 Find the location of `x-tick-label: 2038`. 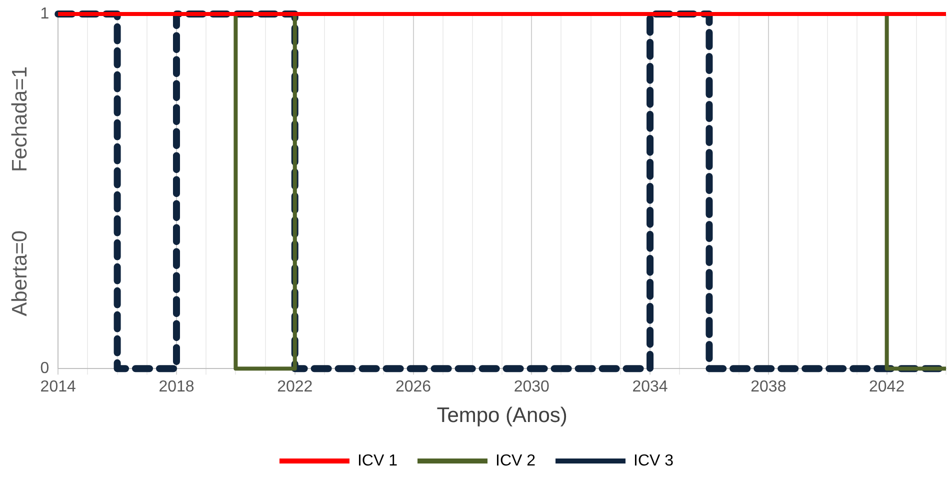

x-tick-label: 2038 is located at coordinates (768, 387).